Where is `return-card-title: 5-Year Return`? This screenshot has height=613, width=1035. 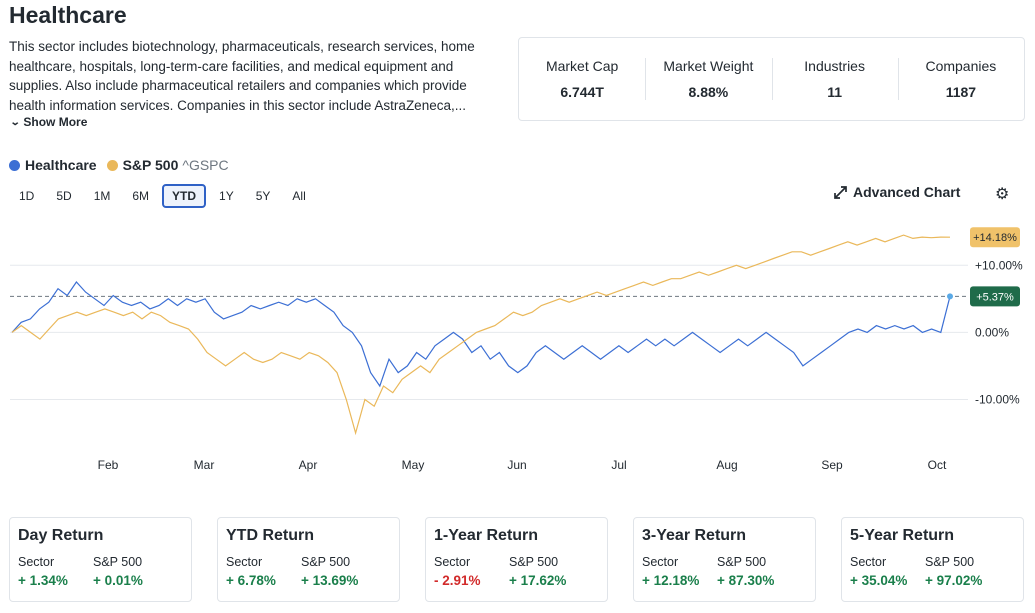
return-card-title: 5-Year Return is located at coordinates (902, 535).